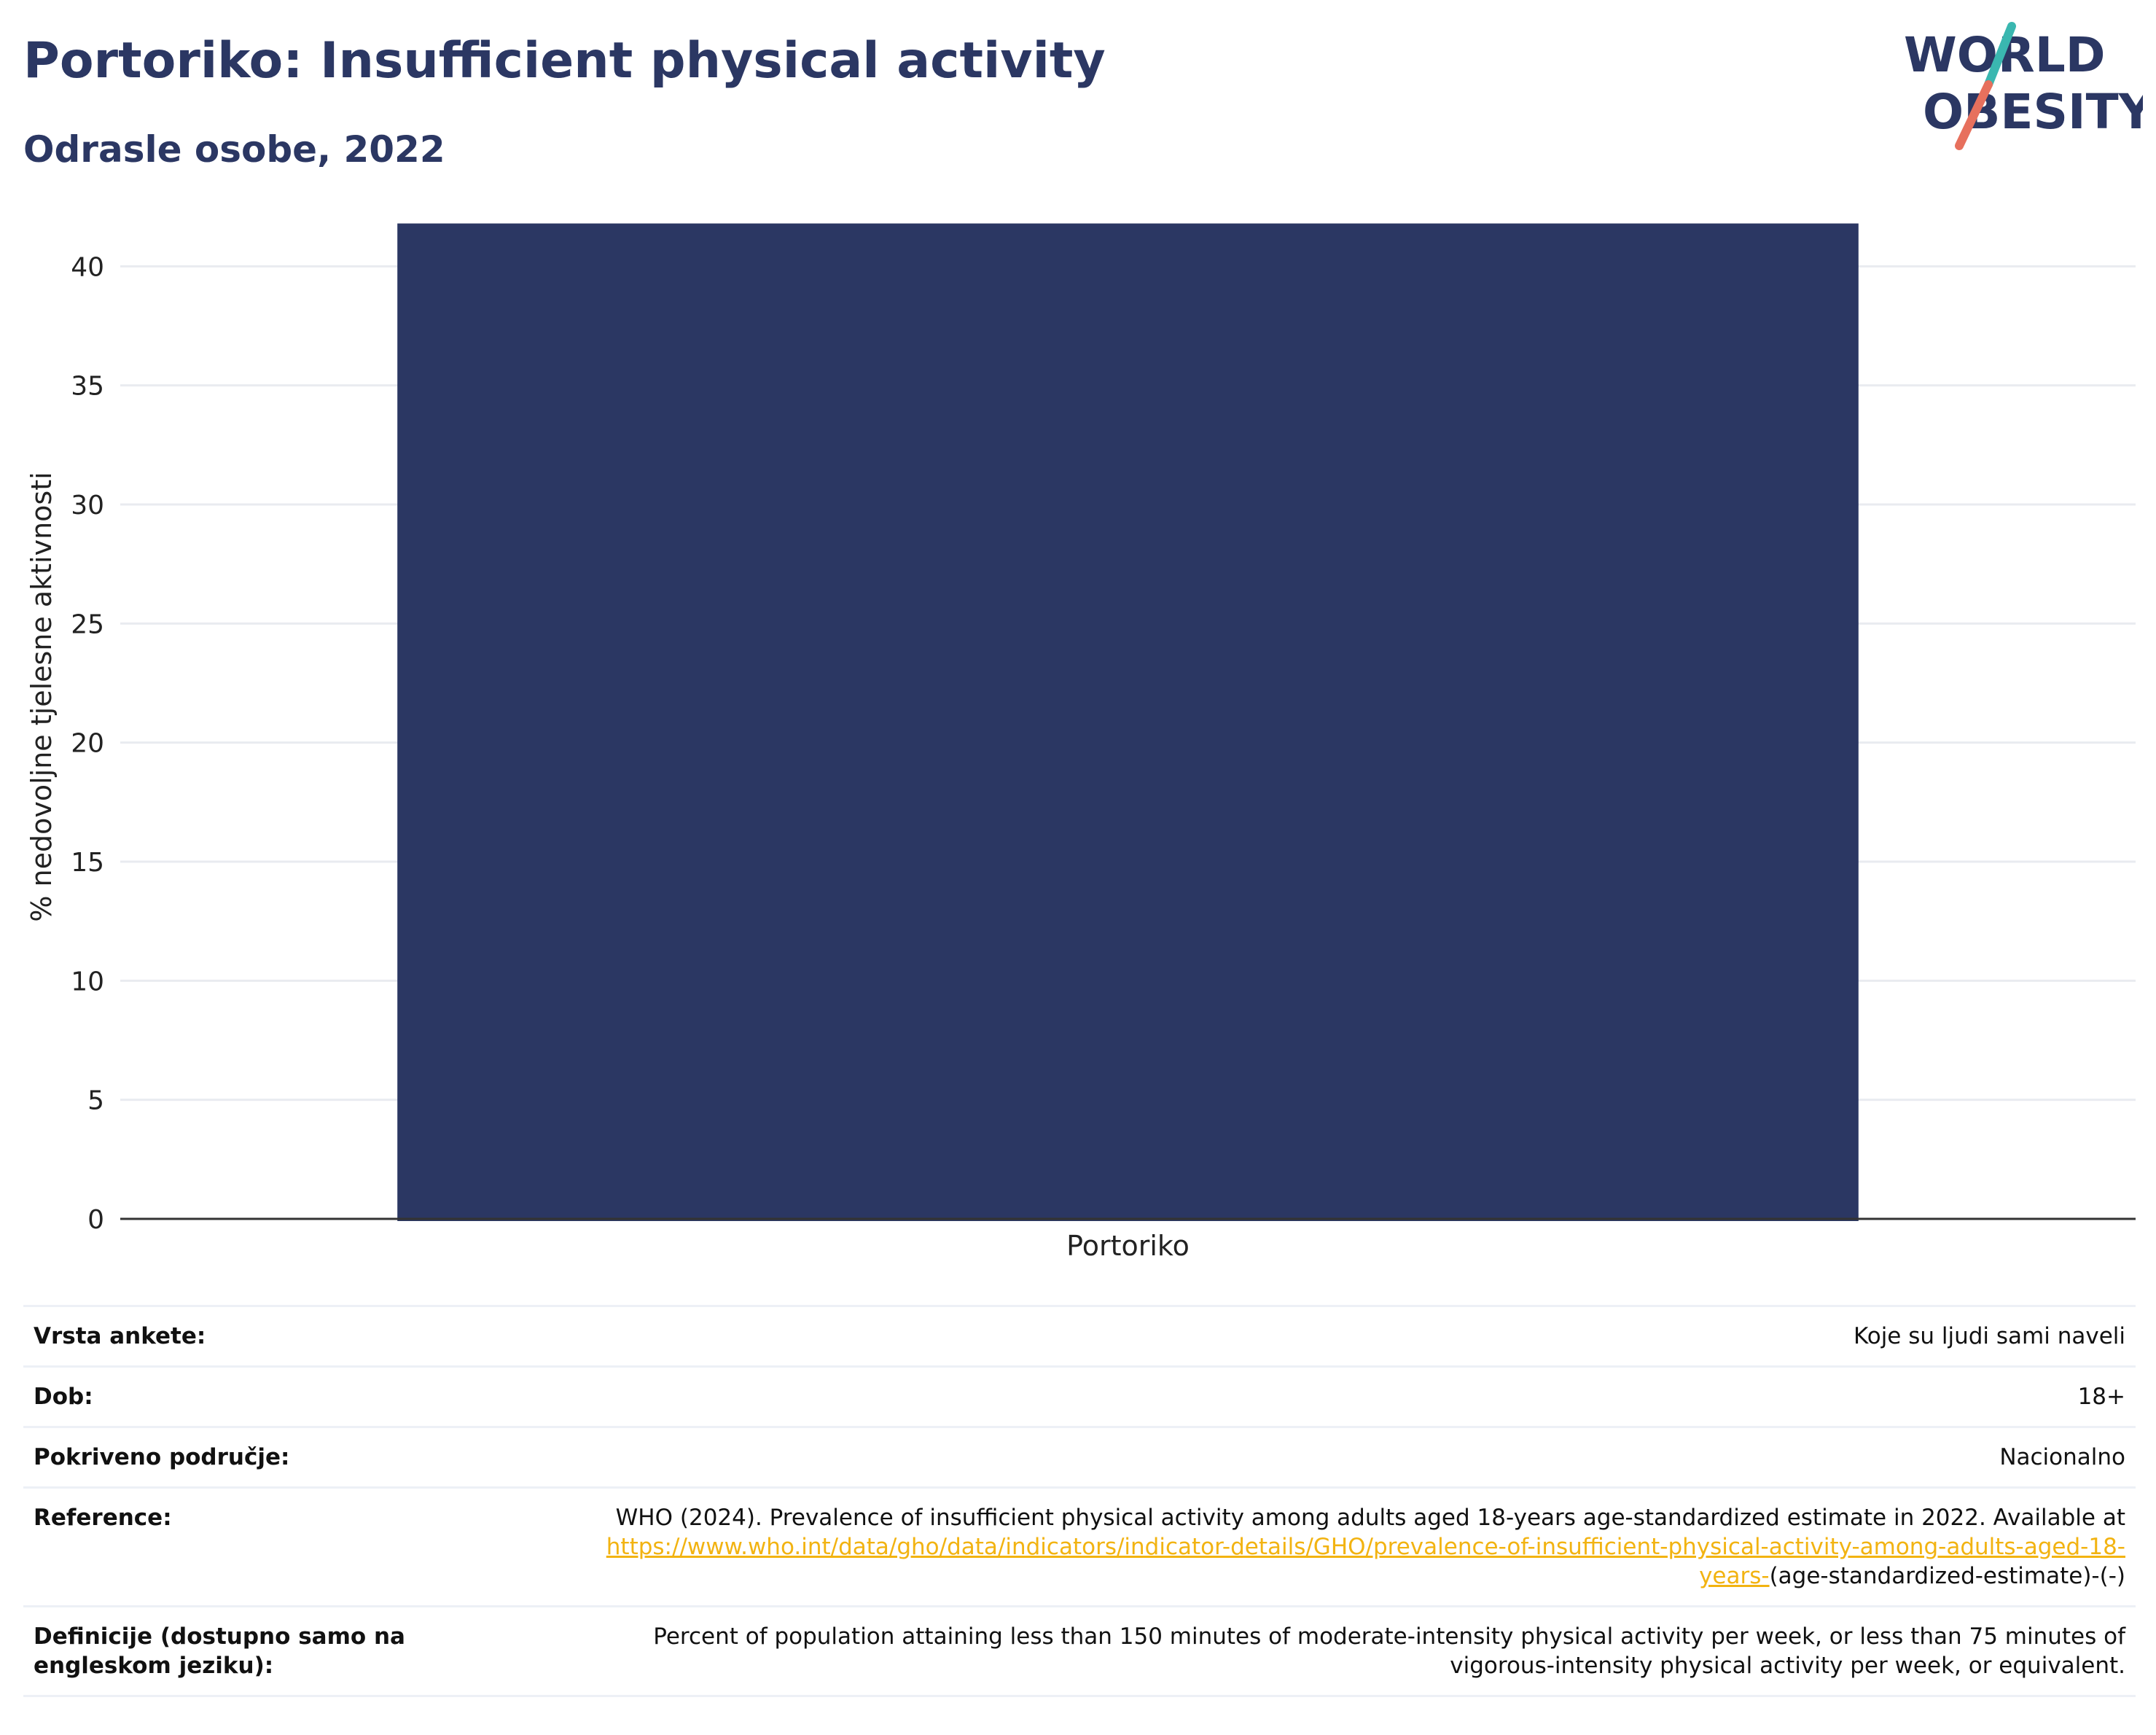  I want to click on y-axis-ticks: 0 5 10 15 20 25 30 35 40, so click(87, 743).